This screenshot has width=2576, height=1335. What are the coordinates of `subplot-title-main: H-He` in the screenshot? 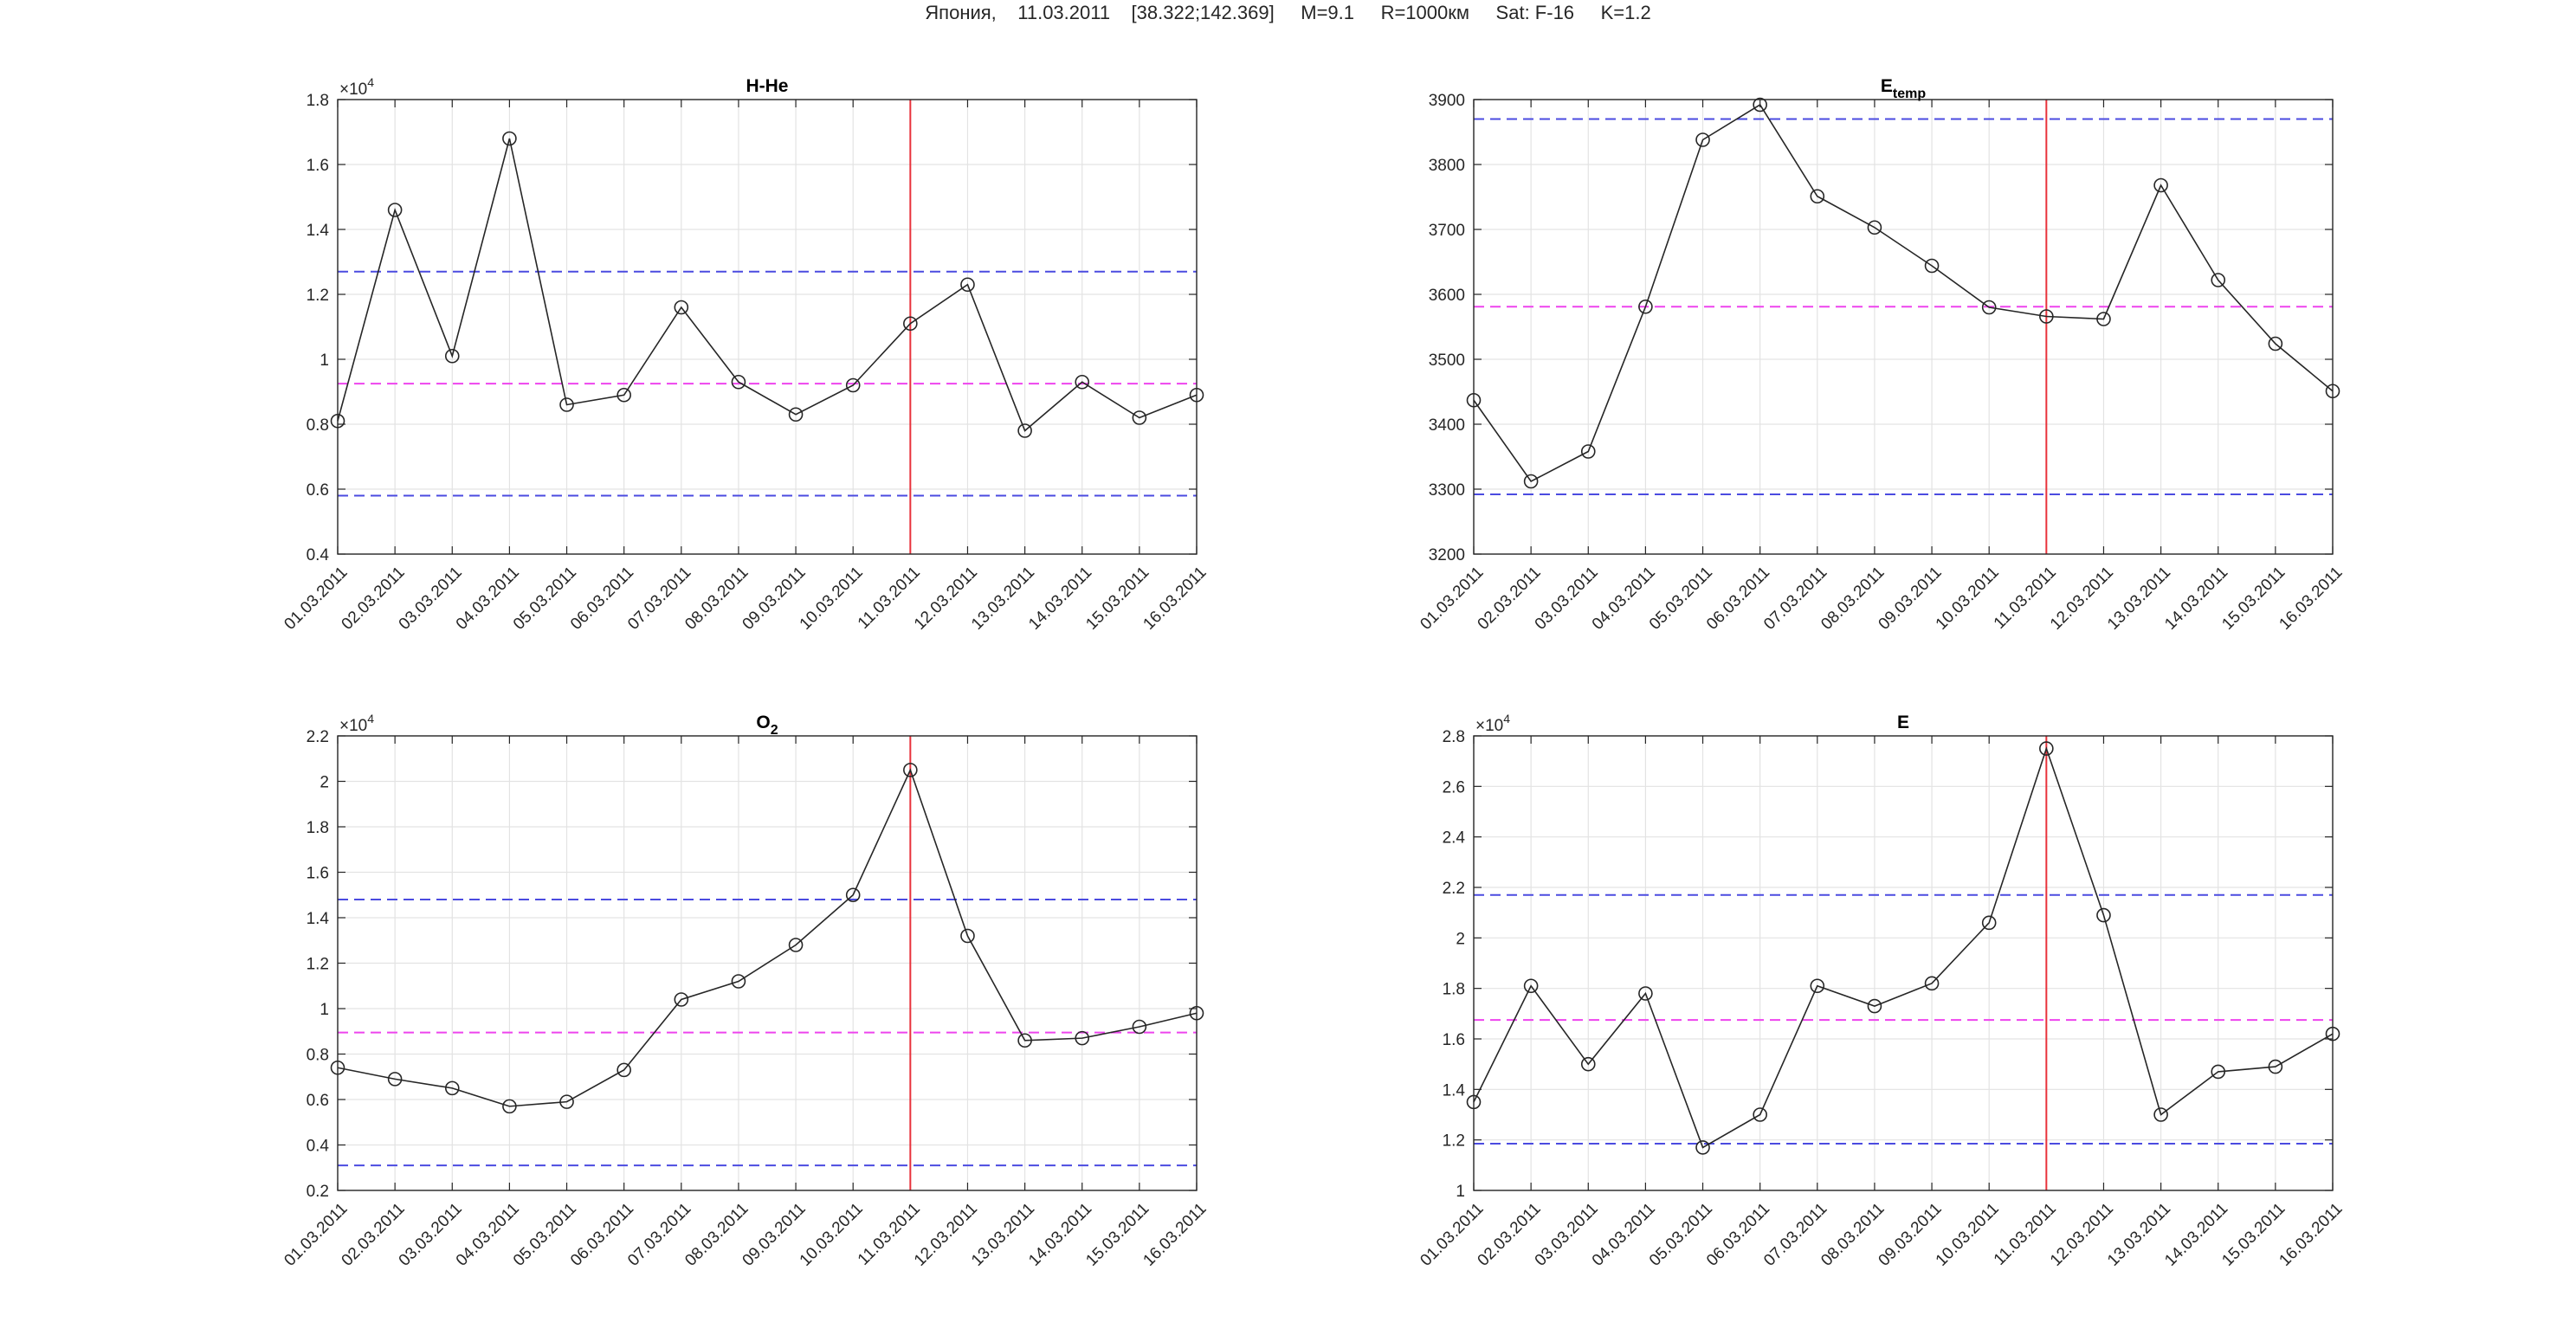 It's located at (767, 86).